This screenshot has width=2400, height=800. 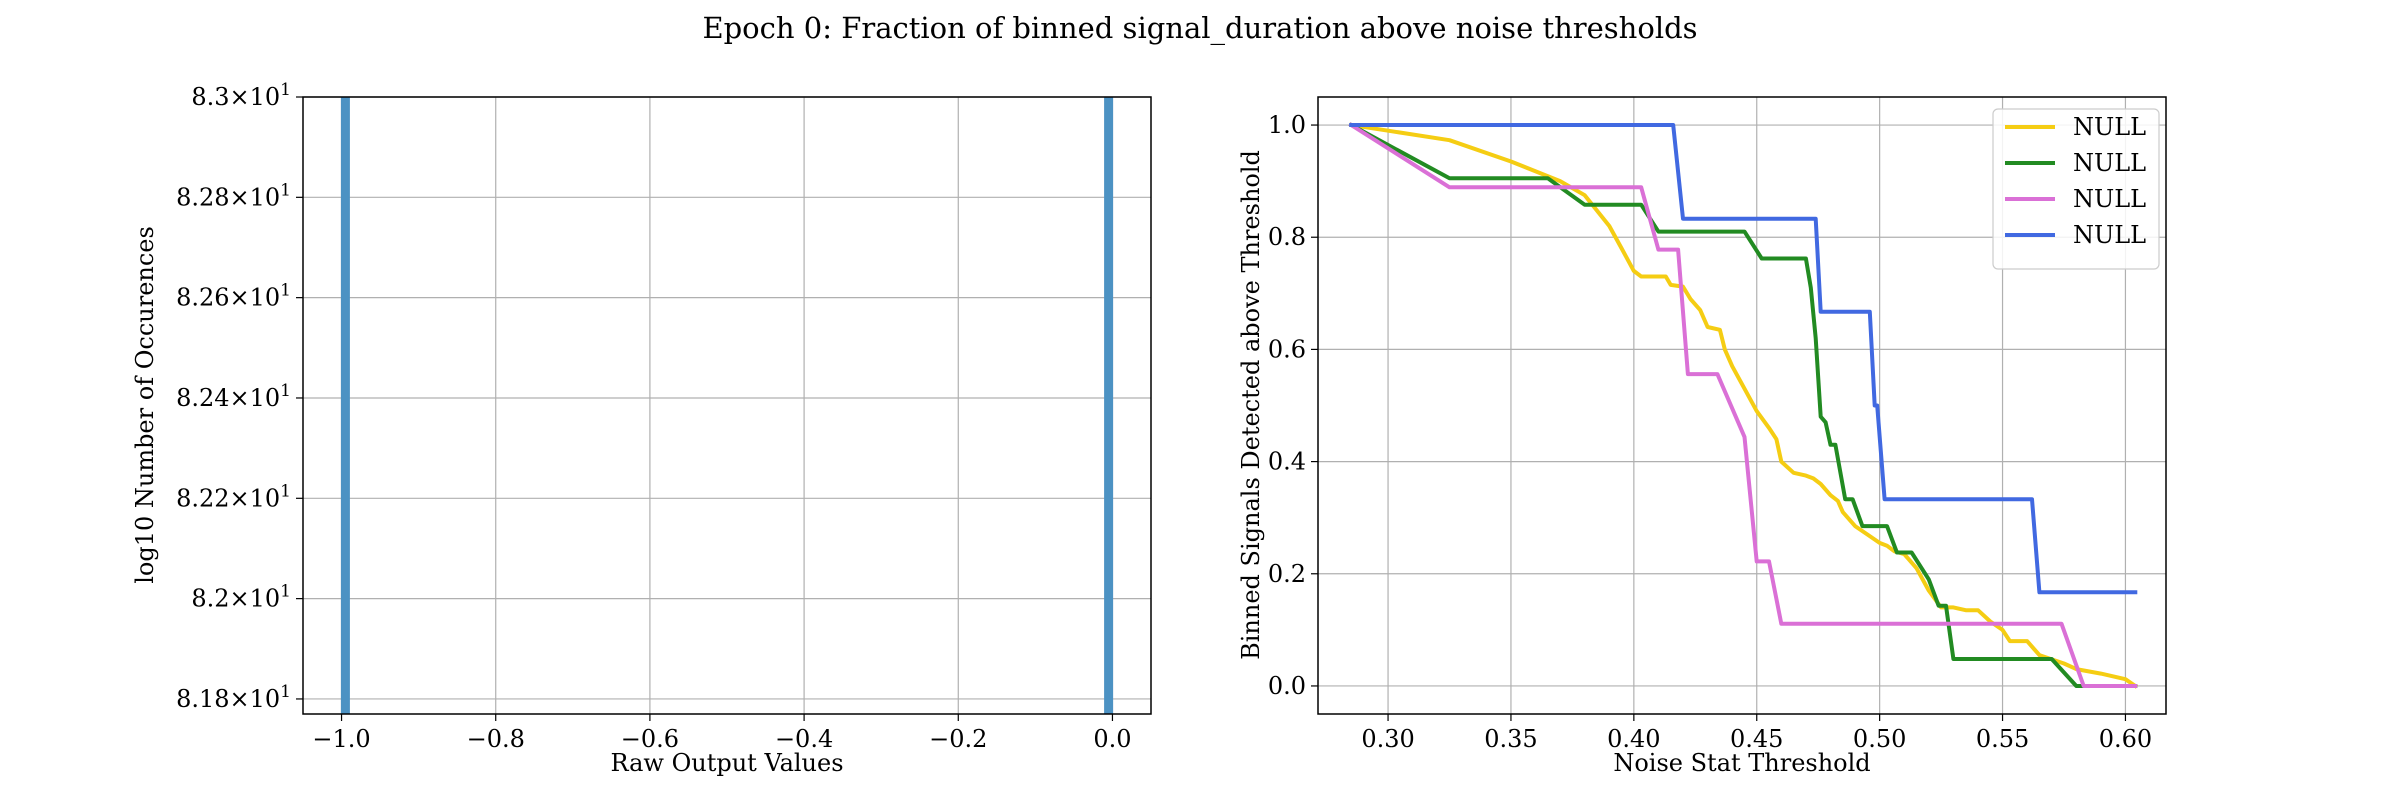 I want to click on histogram-x-tick-label: −0.4, so click(x=804, y=739).